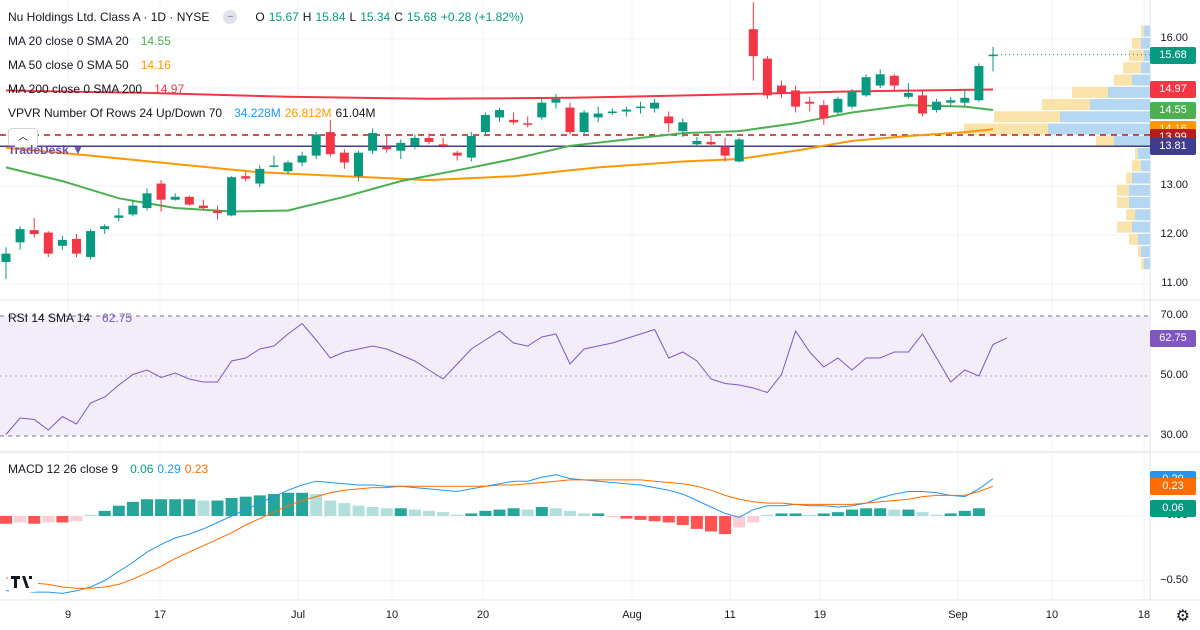 This screenshot has width=1200, height=630. Describe the element at coordinates (308, 113) in the screenshot. I see `vpvr-down-value: 26.812M` at that location.